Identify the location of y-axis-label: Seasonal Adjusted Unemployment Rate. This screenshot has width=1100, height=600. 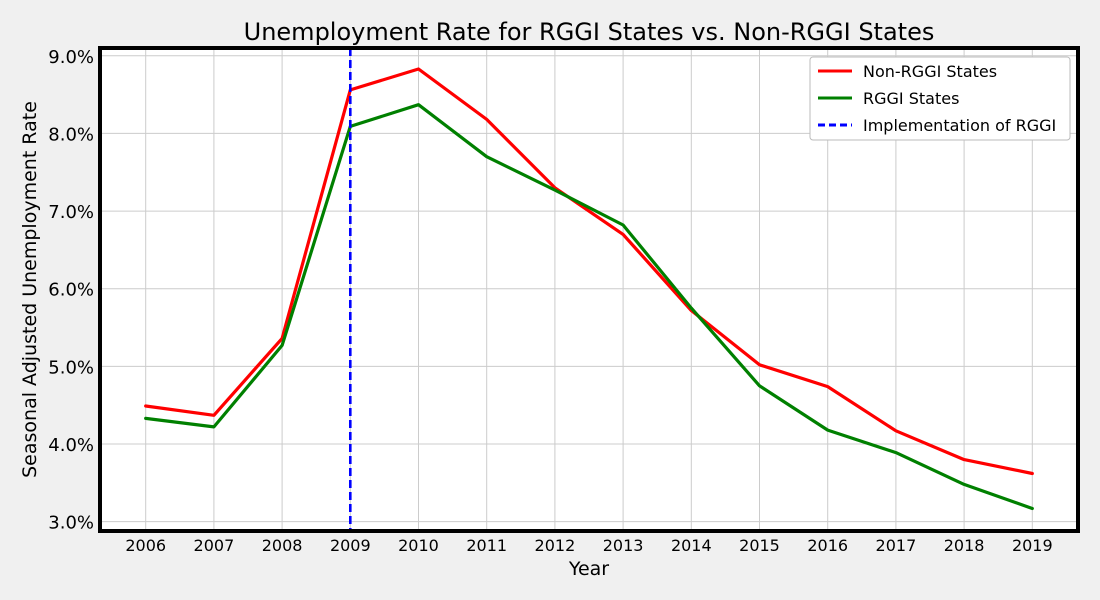
(30, 289).